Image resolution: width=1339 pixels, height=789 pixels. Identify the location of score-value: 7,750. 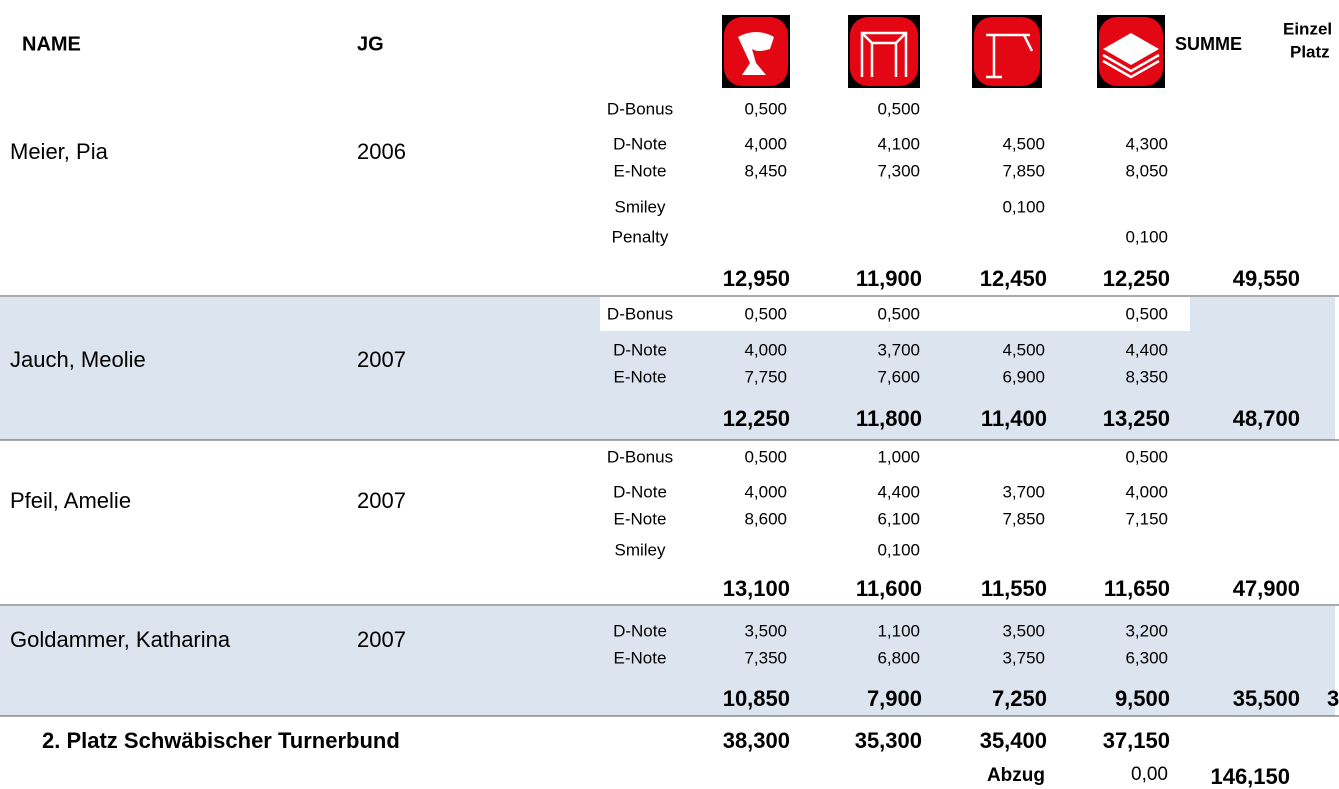
(765, 376).